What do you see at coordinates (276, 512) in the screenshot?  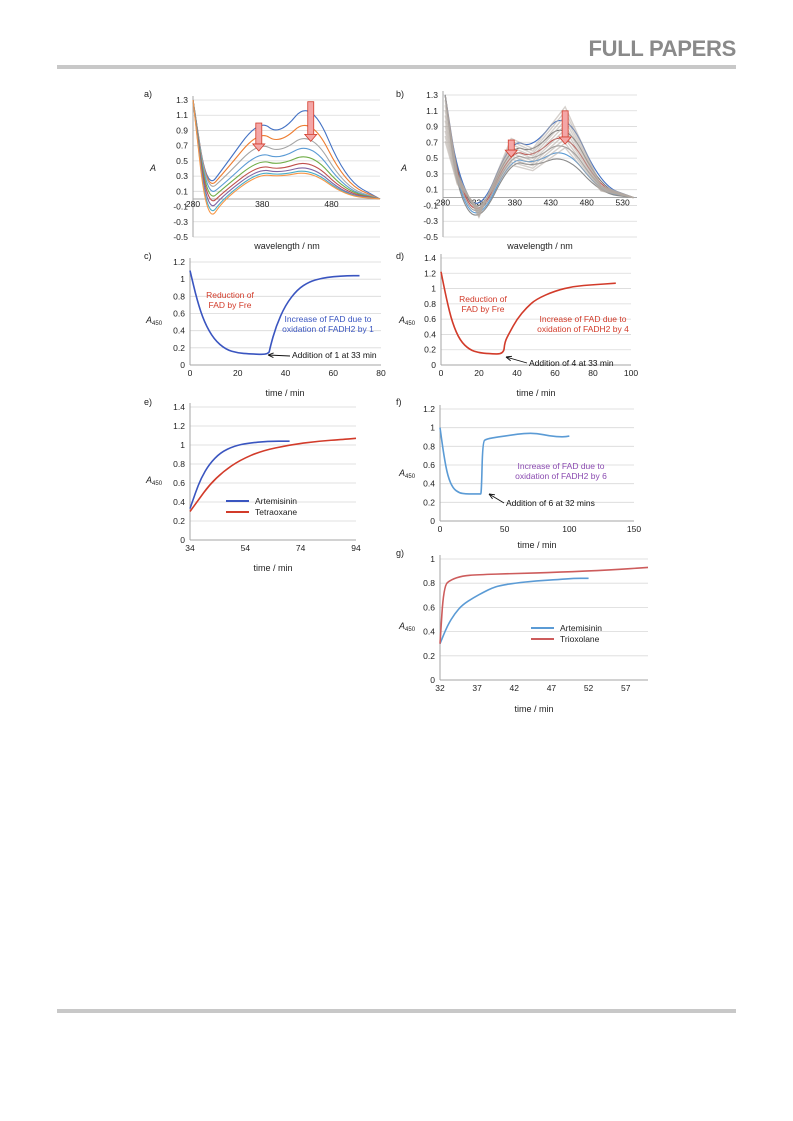 I see `legend-entry: Tetraoxane` at bounding box center [276, 512].